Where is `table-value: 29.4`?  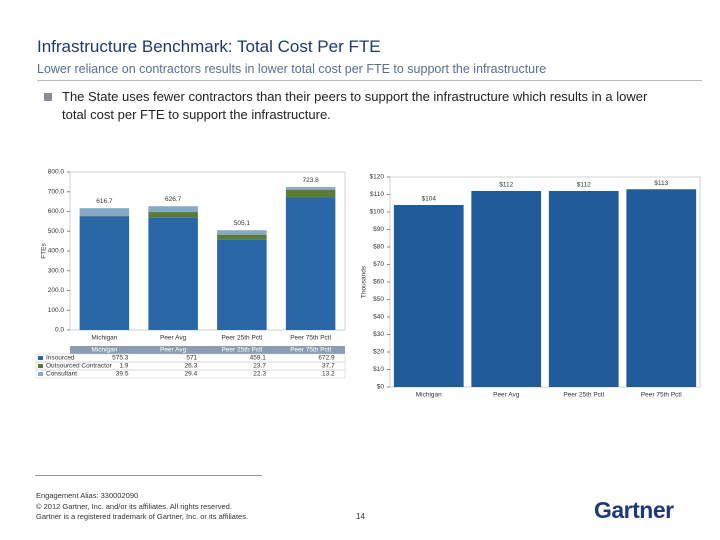 table-value: 29.4 is located at coordinates (191, 374).